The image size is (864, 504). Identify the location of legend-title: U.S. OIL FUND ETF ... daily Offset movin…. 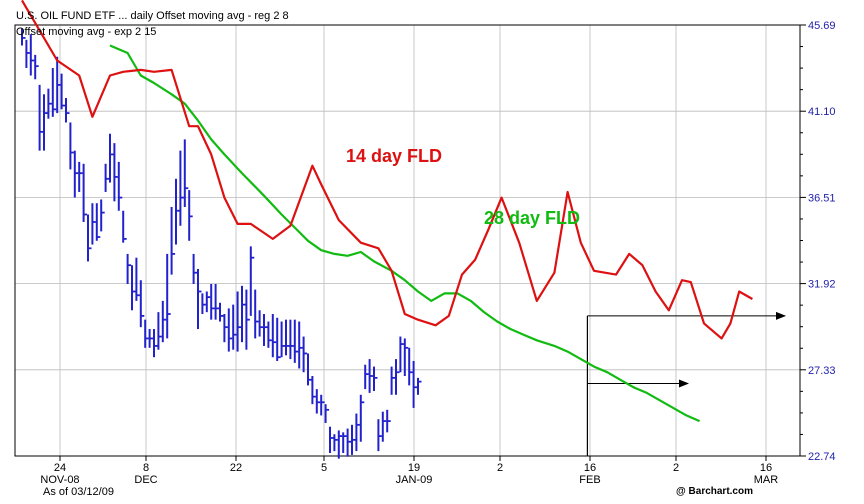
(152, 16).